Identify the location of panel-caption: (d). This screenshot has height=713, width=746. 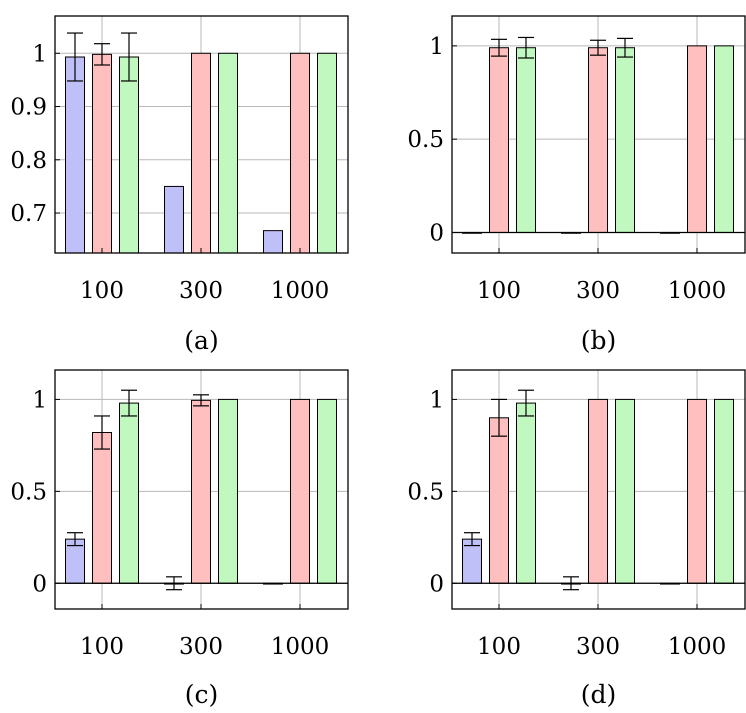
(599, 694).